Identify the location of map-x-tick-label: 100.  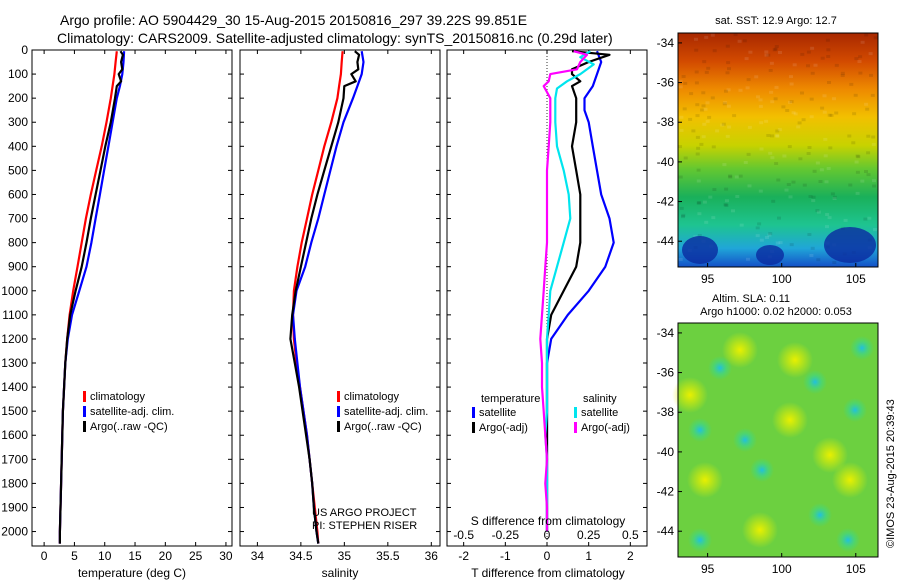
(782, 279).